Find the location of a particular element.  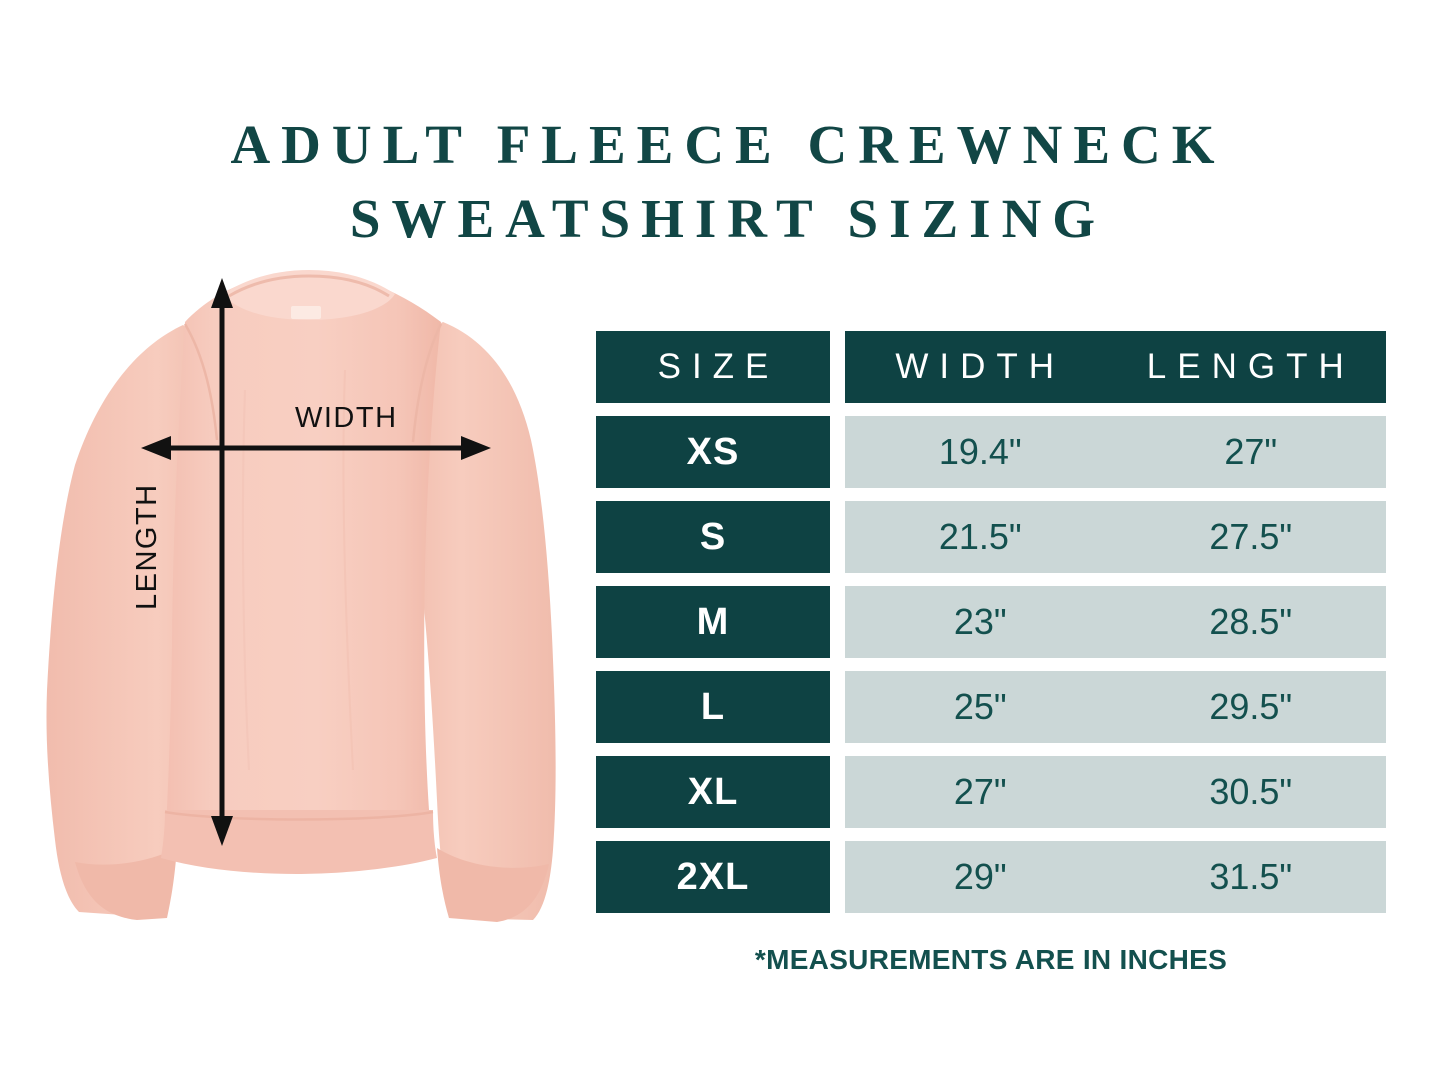

values-cell-m: 23" 28.5" is located at coordinates (1115, 622).